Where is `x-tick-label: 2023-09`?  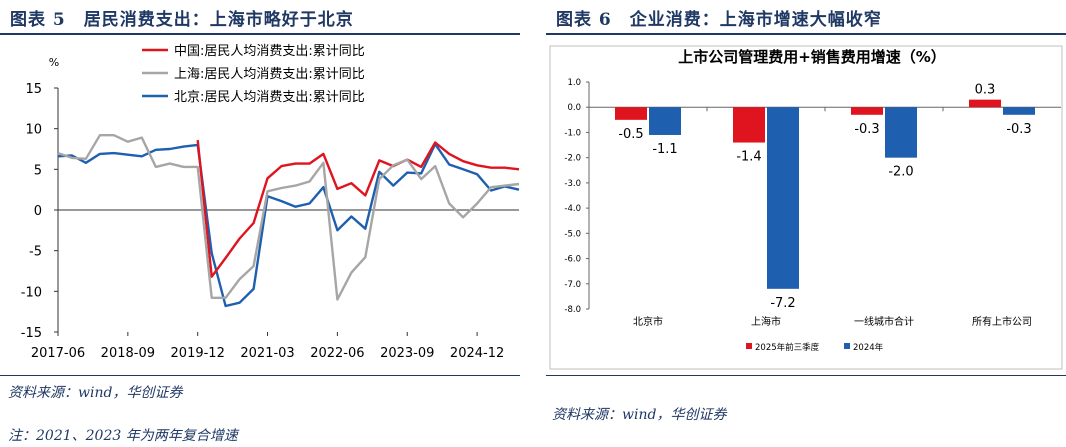 x-tick-label: 2023-09 is located at coordinates (407, 353).